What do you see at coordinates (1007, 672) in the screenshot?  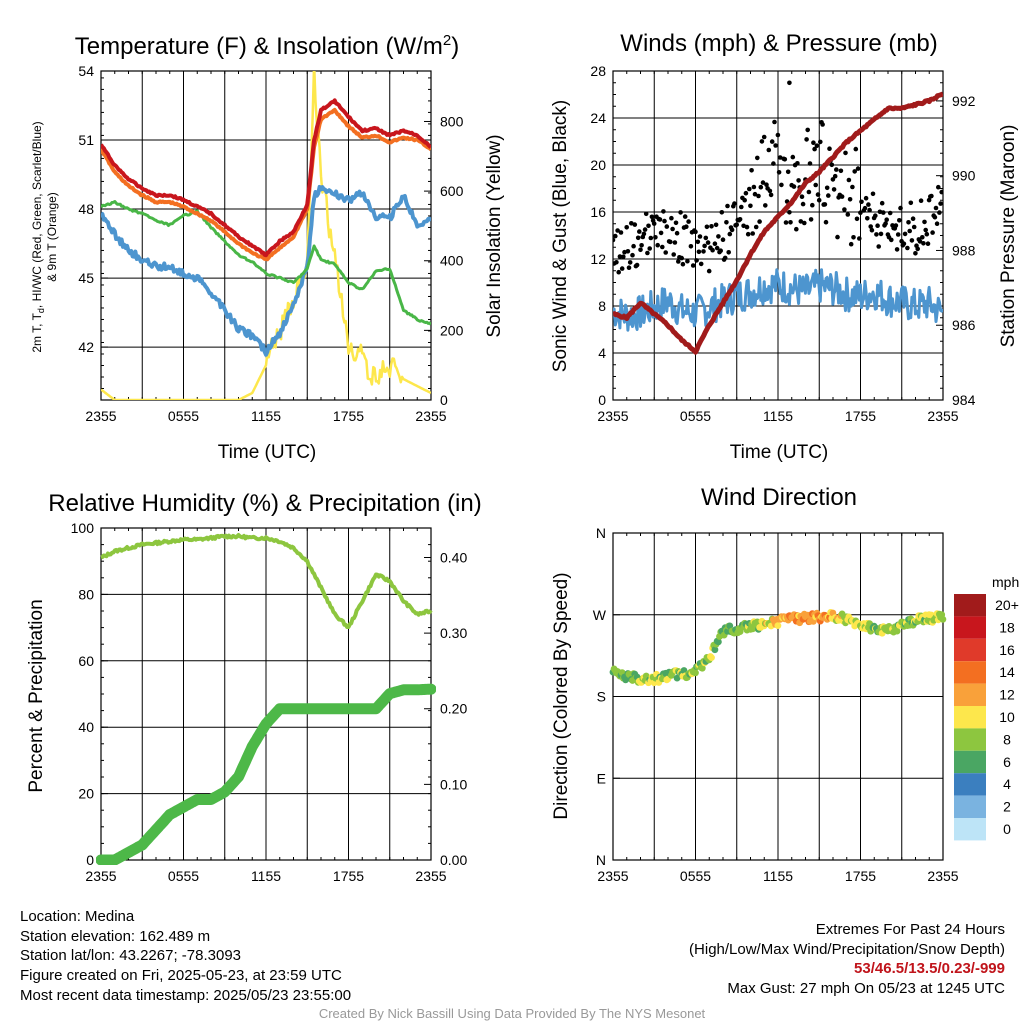 I see `colorbar-label: 14` at bounding box center [1007, 672].